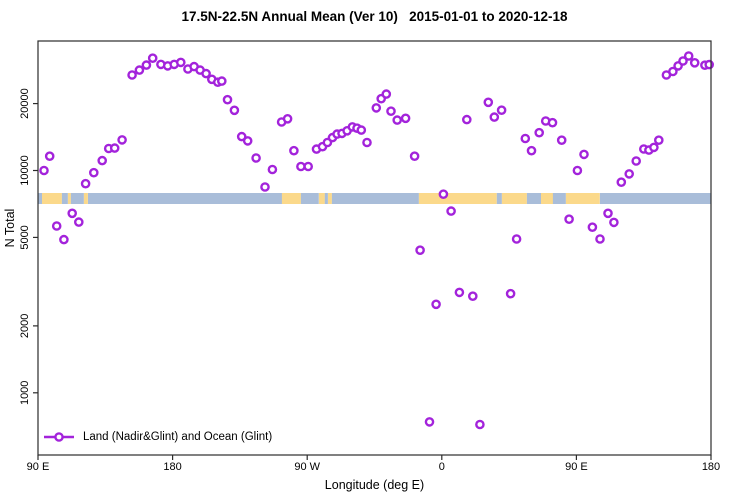  I want to click on y-axis: 1000 2000 5000 10000 20000, so click(28, 246).